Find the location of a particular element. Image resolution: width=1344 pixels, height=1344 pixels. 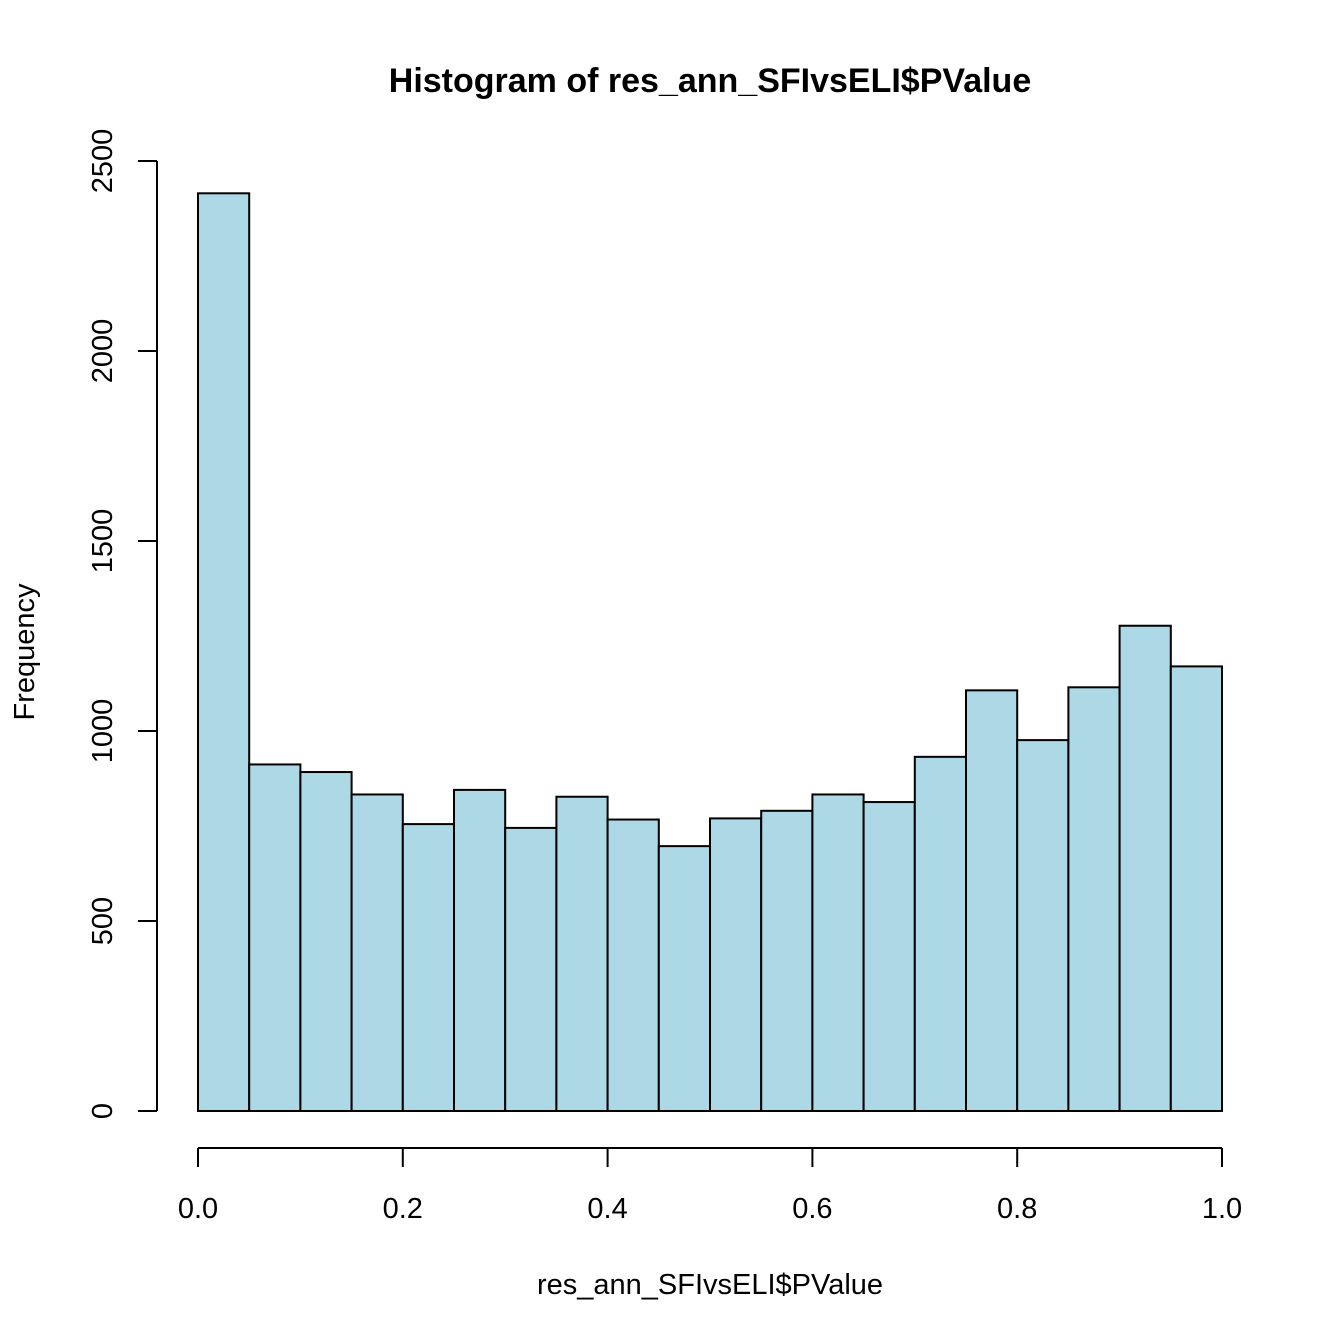

x-axis-label: res_ann_SFIvsELI$PValue is located at coordinates (710, 1285).